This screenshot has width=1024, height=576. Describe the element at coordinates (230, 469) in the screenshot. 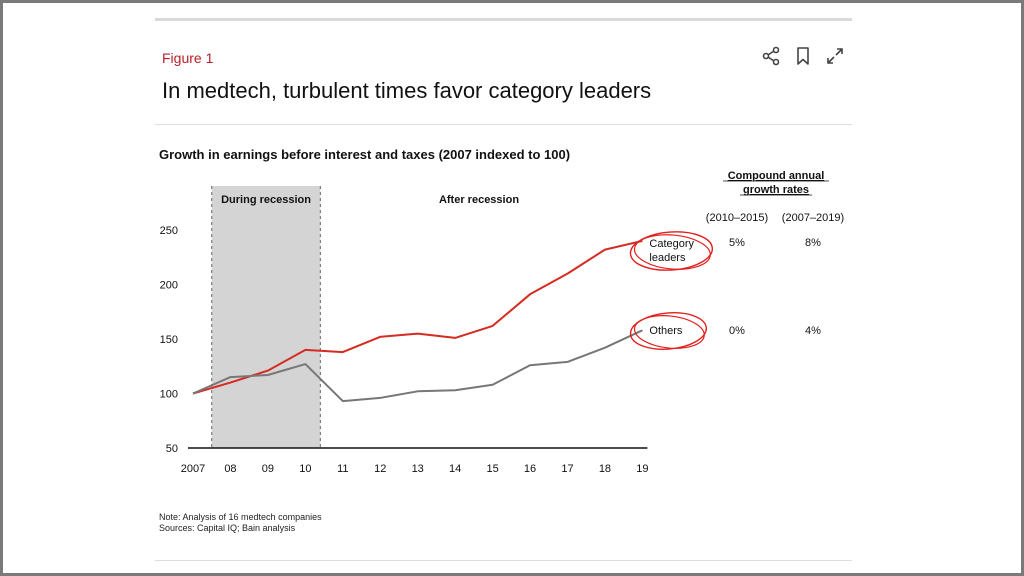

I see `x-tick-label: 08` at that location.